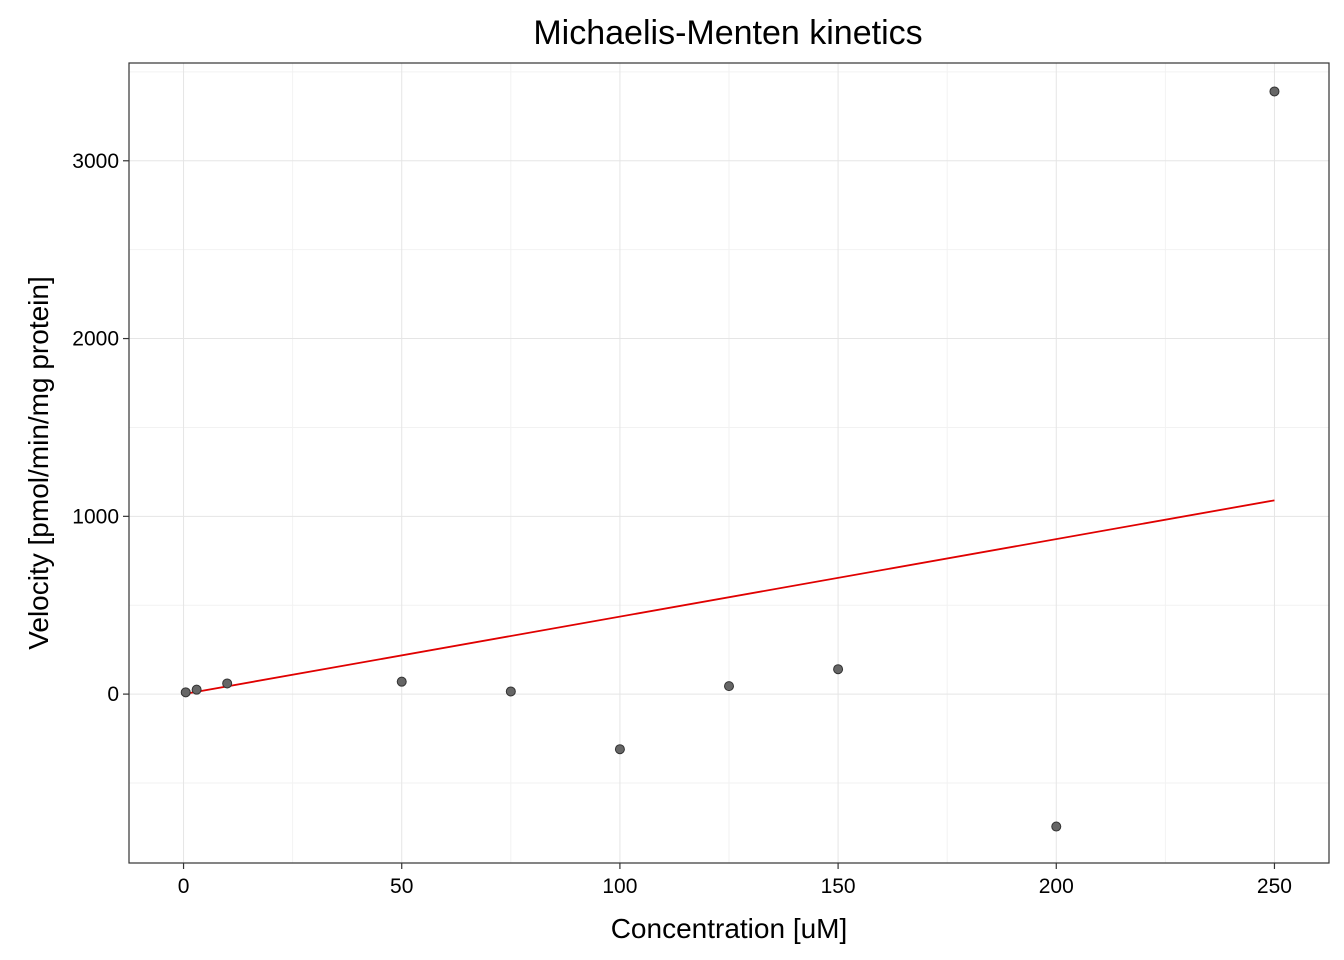  I want to click on x-axis-ticks: 0 50 100 150 200 250, so click(735, 880).